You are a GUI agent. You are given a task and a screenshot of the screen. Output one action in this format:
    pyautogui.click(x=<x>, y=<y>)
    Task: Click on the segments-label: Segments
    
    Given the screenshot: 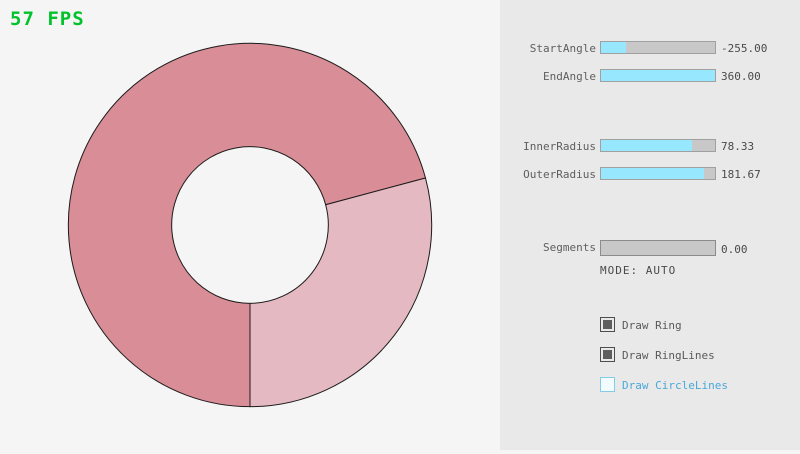 What is the action you would take?
    pyautogui.click(x=569, y=247)
    